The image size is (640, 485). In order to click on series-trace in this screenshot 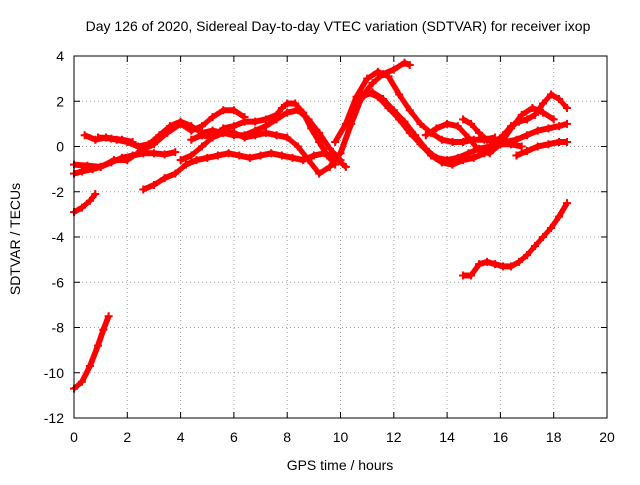, I will do `click(115, 139)`.